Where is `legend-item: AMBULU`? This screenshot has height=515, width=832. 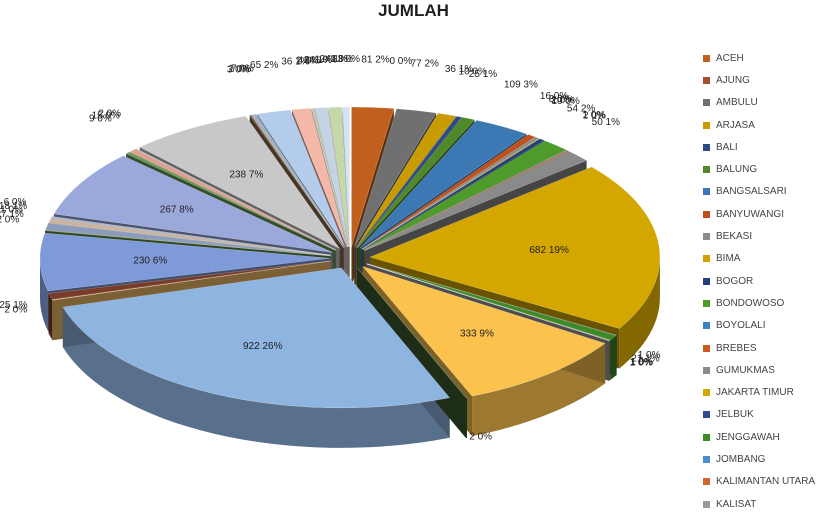
legend-item: AMBULU is located at coordinates (767, 103).